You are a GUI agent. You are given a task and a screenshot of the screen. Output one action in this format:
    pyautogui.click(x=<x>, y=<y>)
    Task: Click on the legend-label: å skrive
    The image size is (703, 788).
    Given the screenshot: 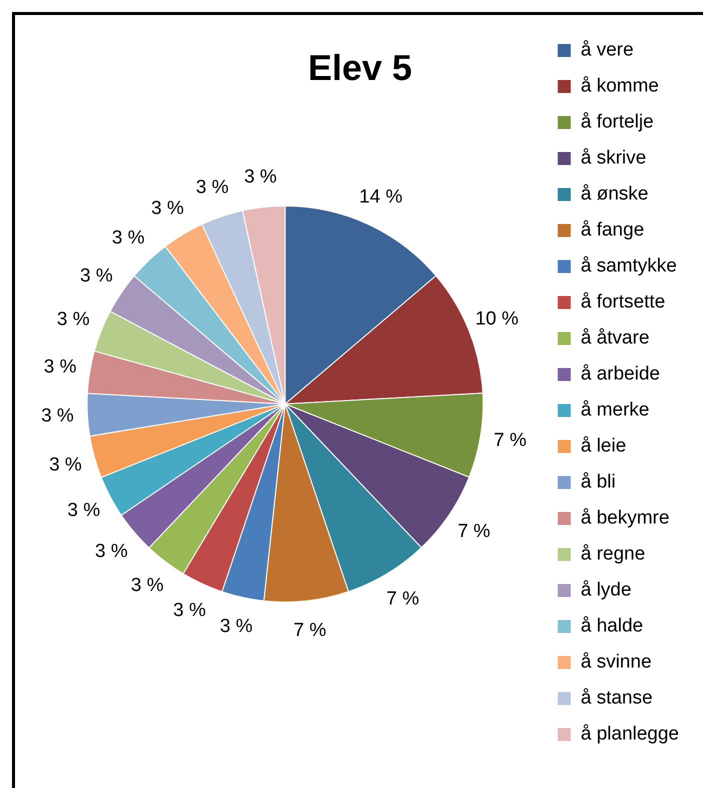 What is the action you would take?
    pyautogui.click(x=613, y=158)
    